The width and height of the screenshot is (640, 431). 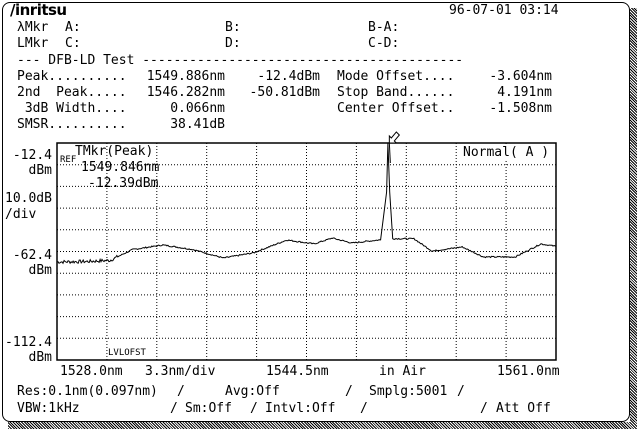 I want to click on result-label-2: Center Offset.., so click(x=396, y=108).